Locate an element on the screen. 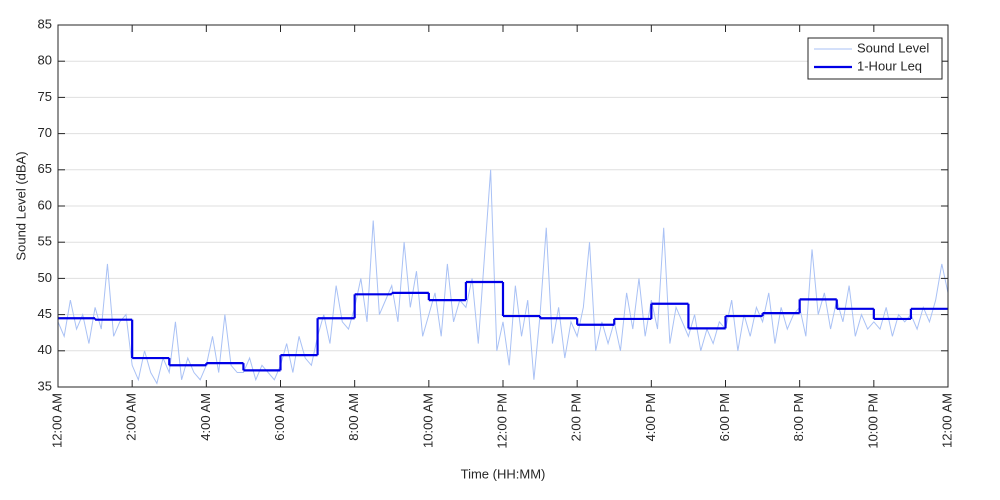  y-tick-label: 50 is located at coordinates (45, 277).